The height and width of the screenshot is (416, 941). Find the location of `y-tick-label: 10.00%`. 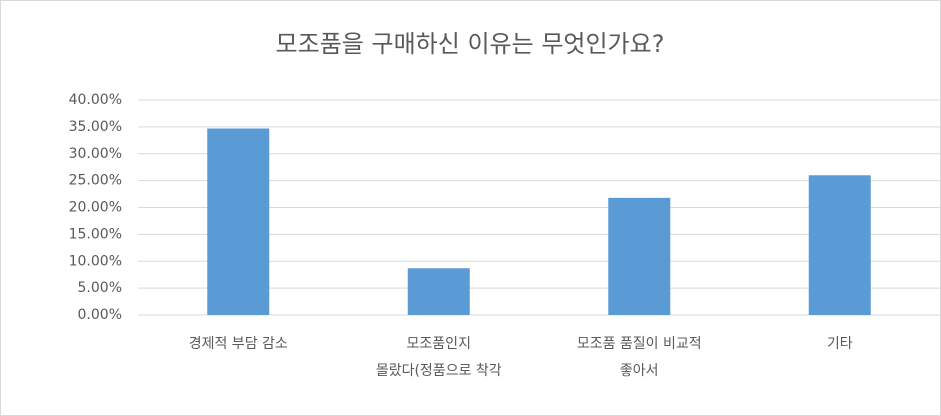

y-tick-label: 10.00% is located at coordinates (95, 261).